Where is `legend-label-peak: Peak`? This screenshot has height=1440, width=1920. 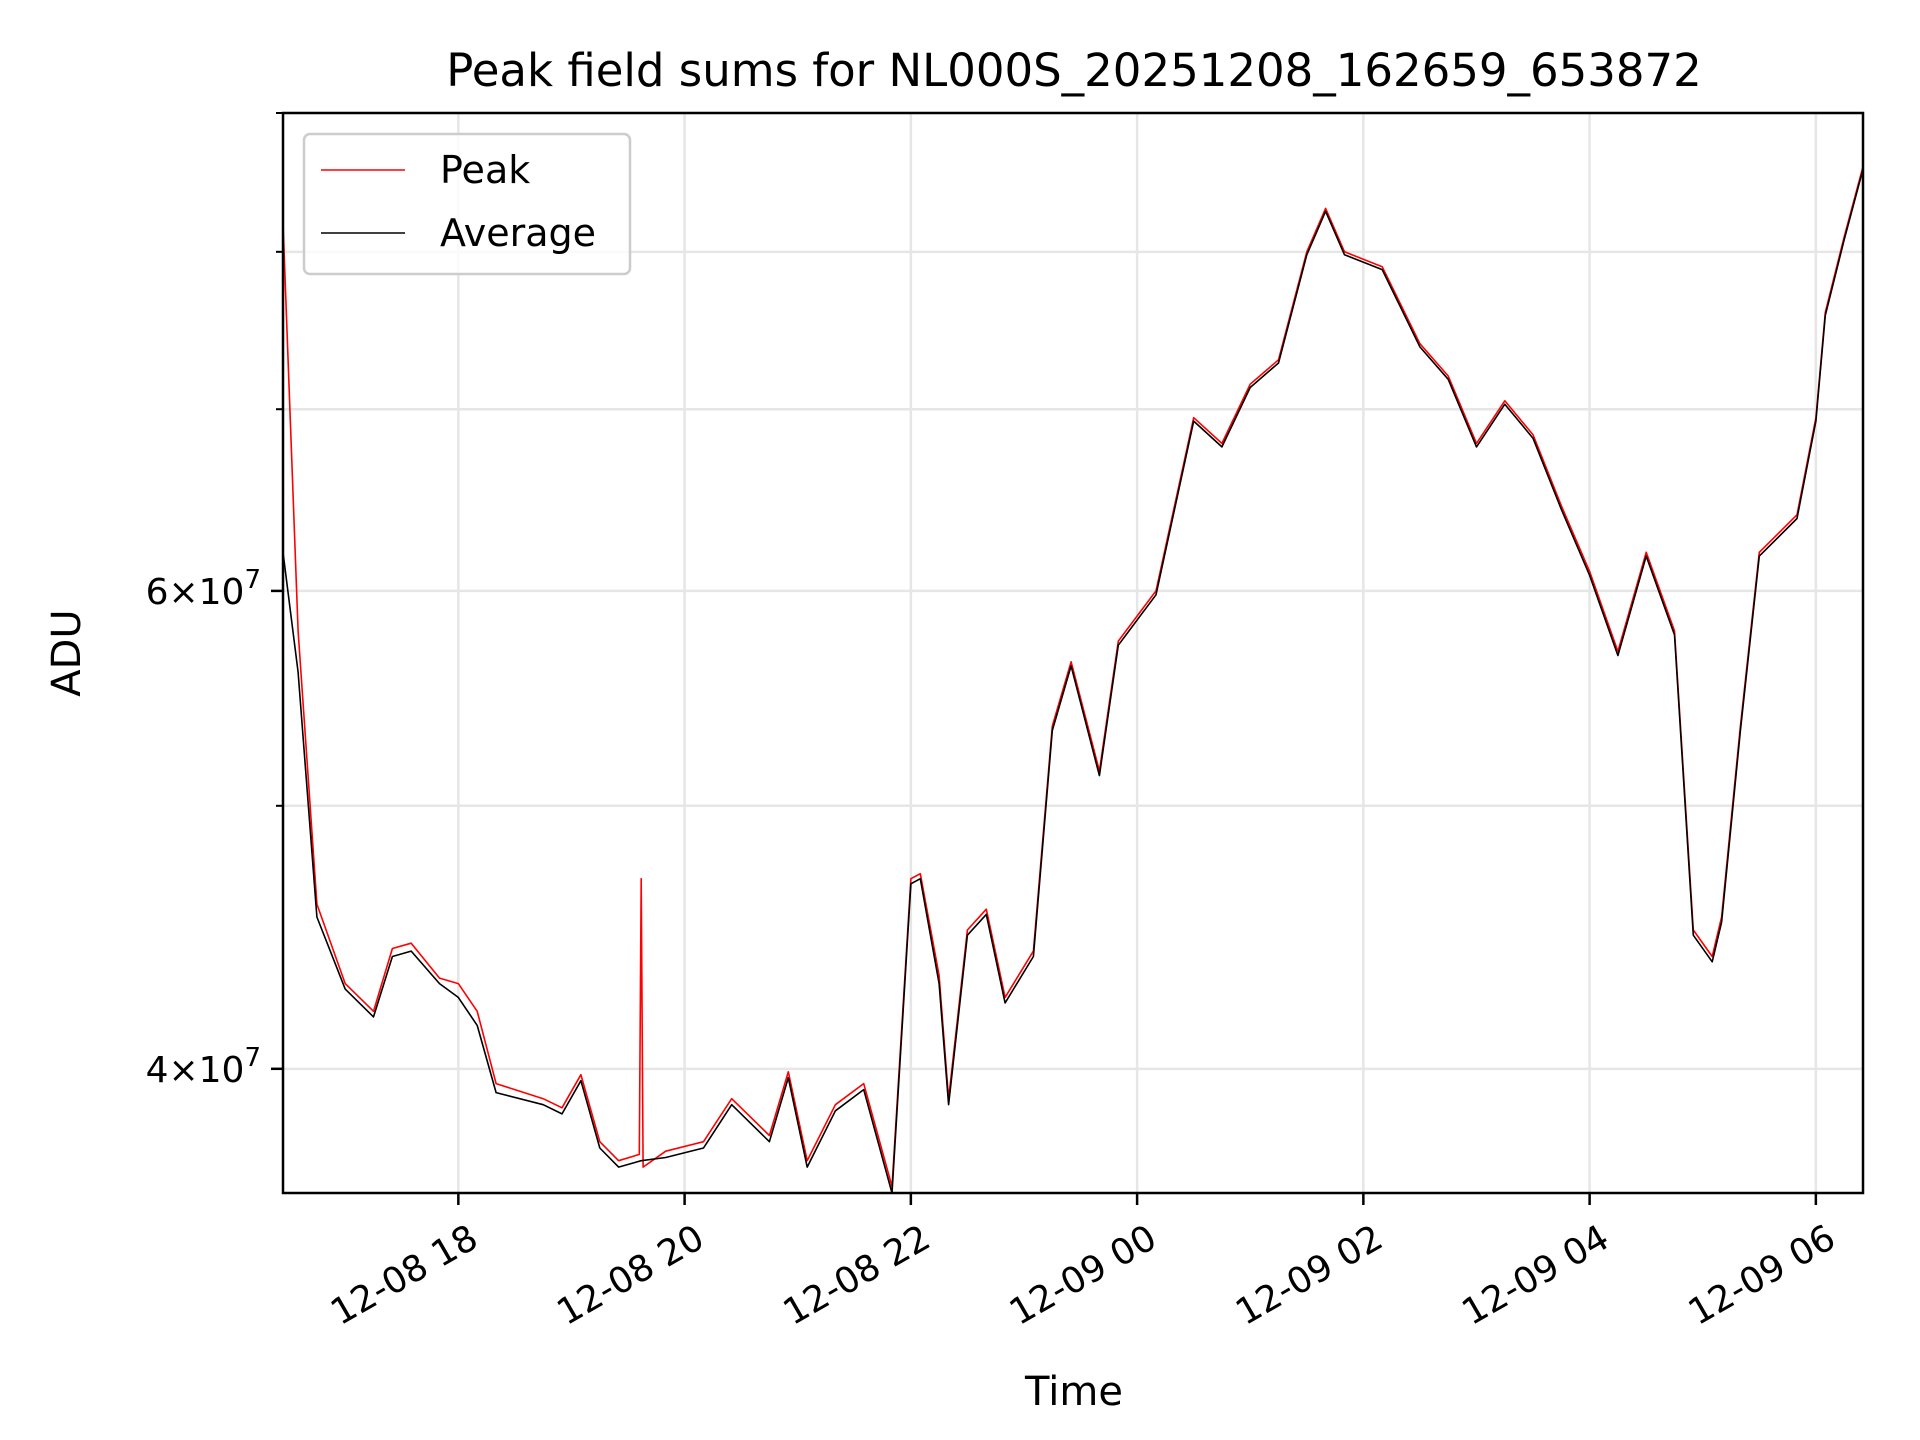 legend-label-peak: Peak is located at coordinates (485, 170).